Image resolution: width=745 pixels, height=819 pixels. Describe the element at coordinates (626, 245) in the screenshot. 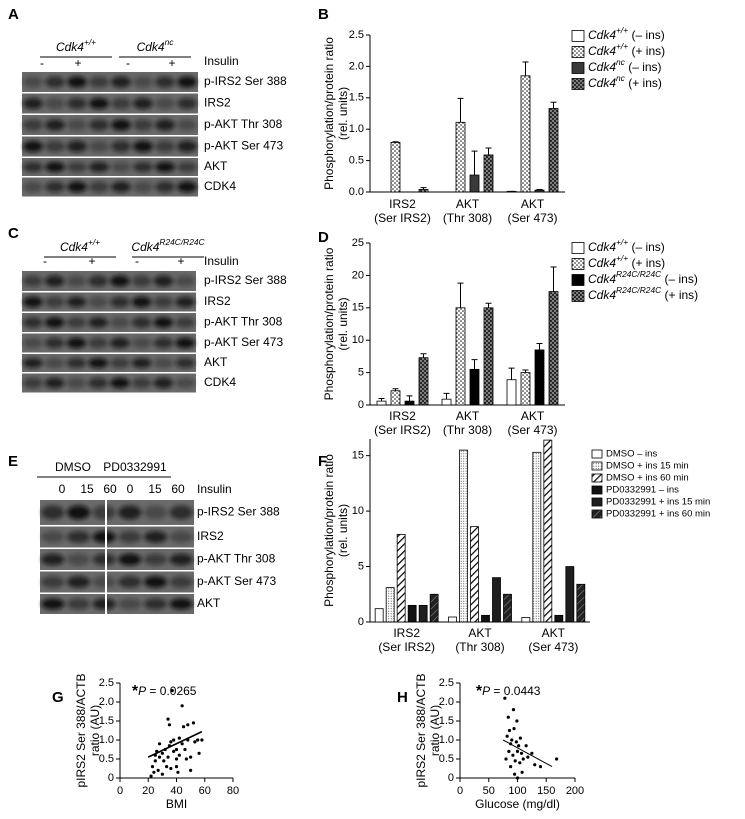

I see `legend-label: Cdk4+/+ (– ins)` at that location.